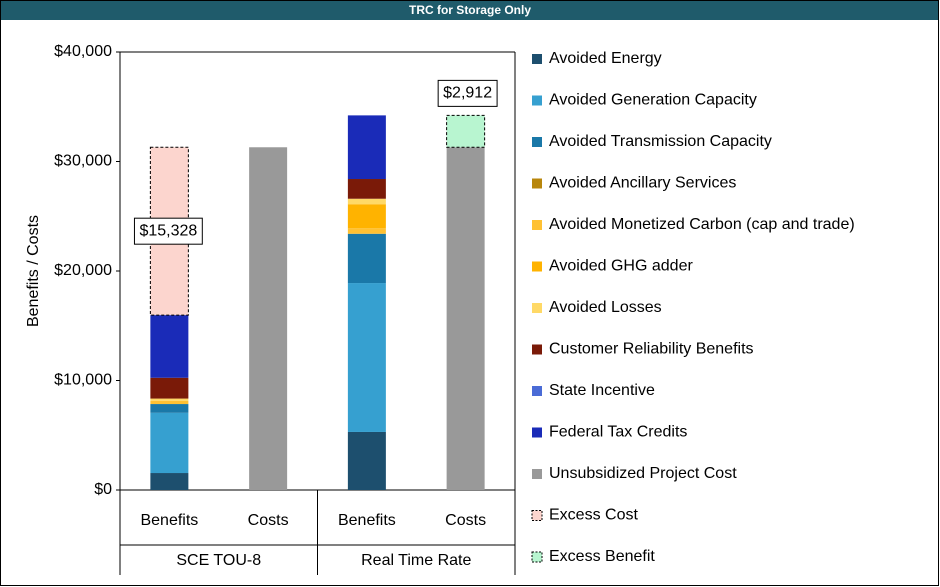 The image size is (940, 587). I want to click on y-tick-label: $10,000, so click(83, 380).